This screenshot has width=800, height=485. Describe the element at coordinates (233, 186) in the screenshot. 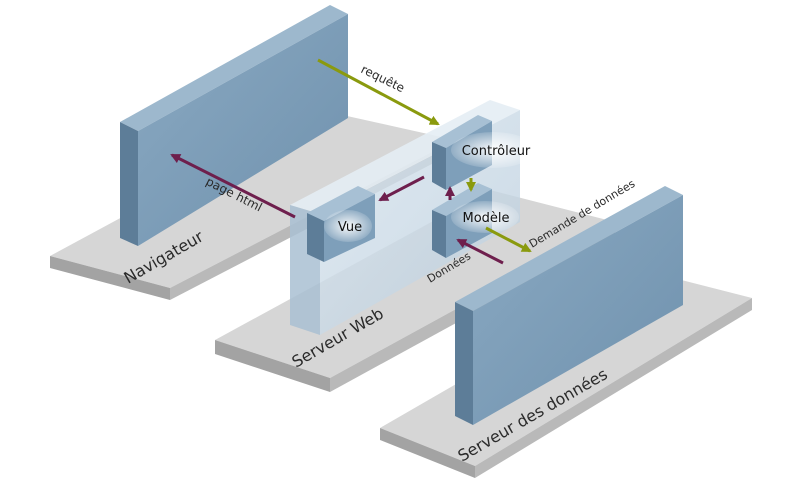

I see `arrow-page-html` at that location.